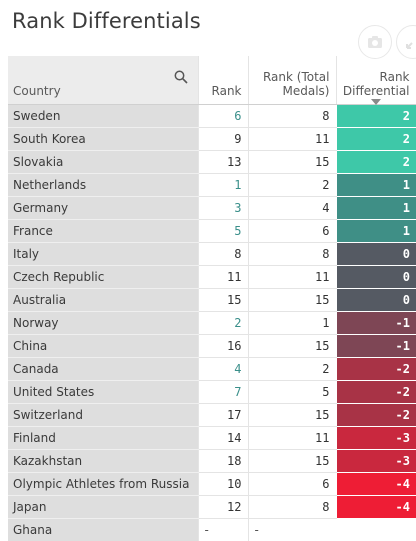  I want to click on cell-rank-total-medals: 4, so click(292, 208).